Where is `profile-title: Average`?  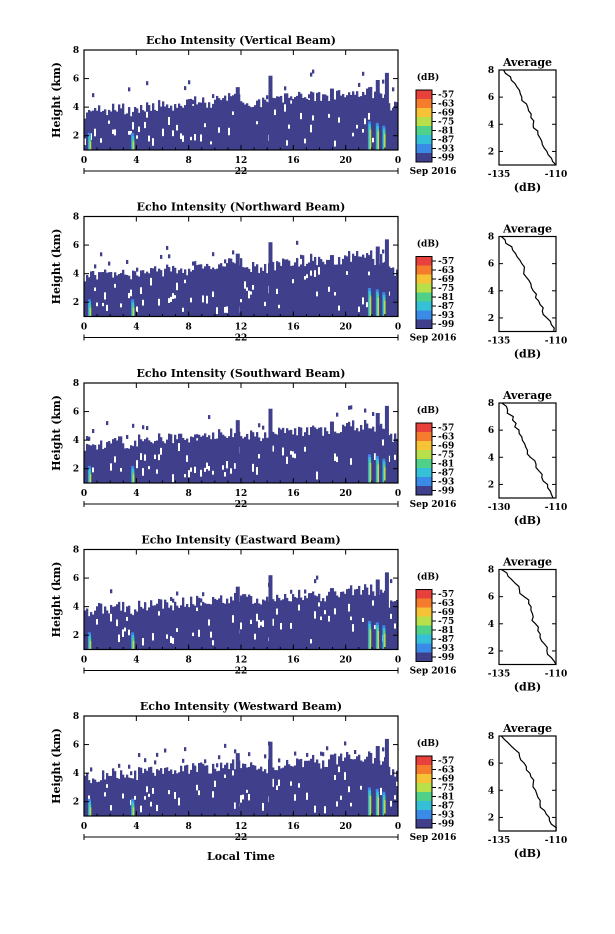 profile-title: Average is located at coordinates (527, 562).